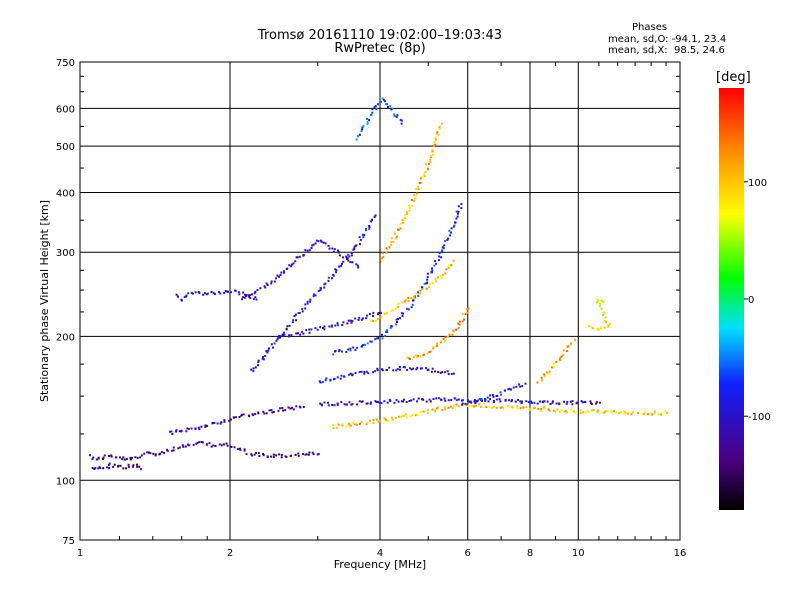 The image size is (800, 600). I want to click on x-tick-label: 16, so click(680, 553).